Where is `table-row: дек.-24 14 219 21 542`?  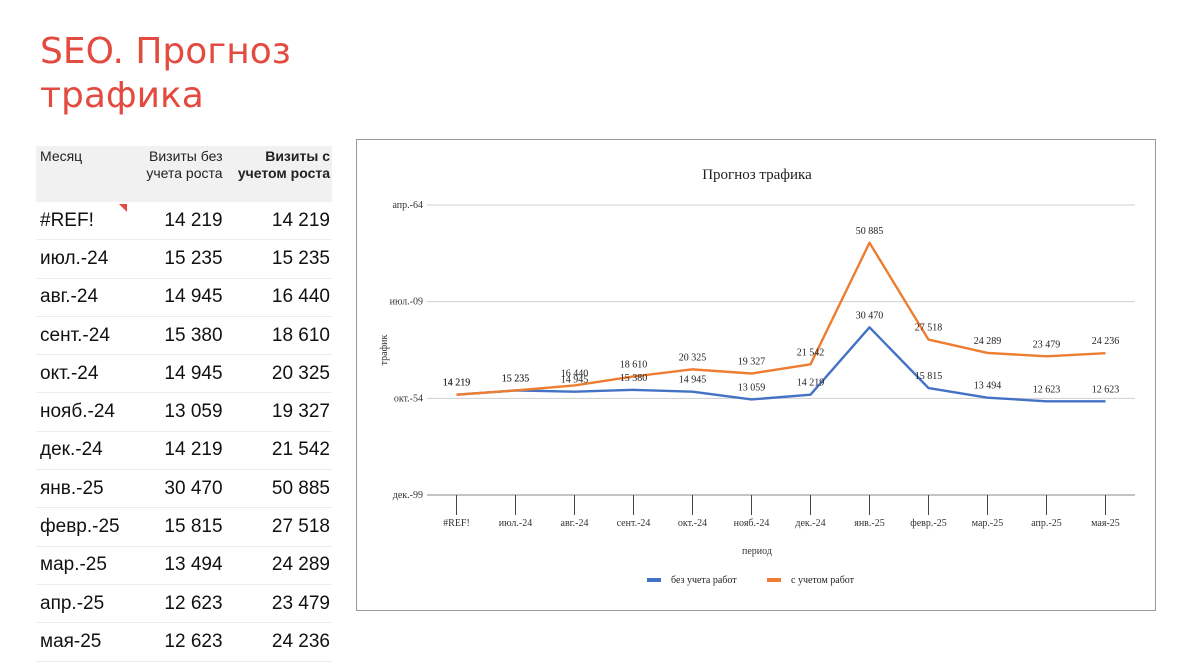 table-row: дек.-24 14 219 21 542 is located at coordinates (184, 451).